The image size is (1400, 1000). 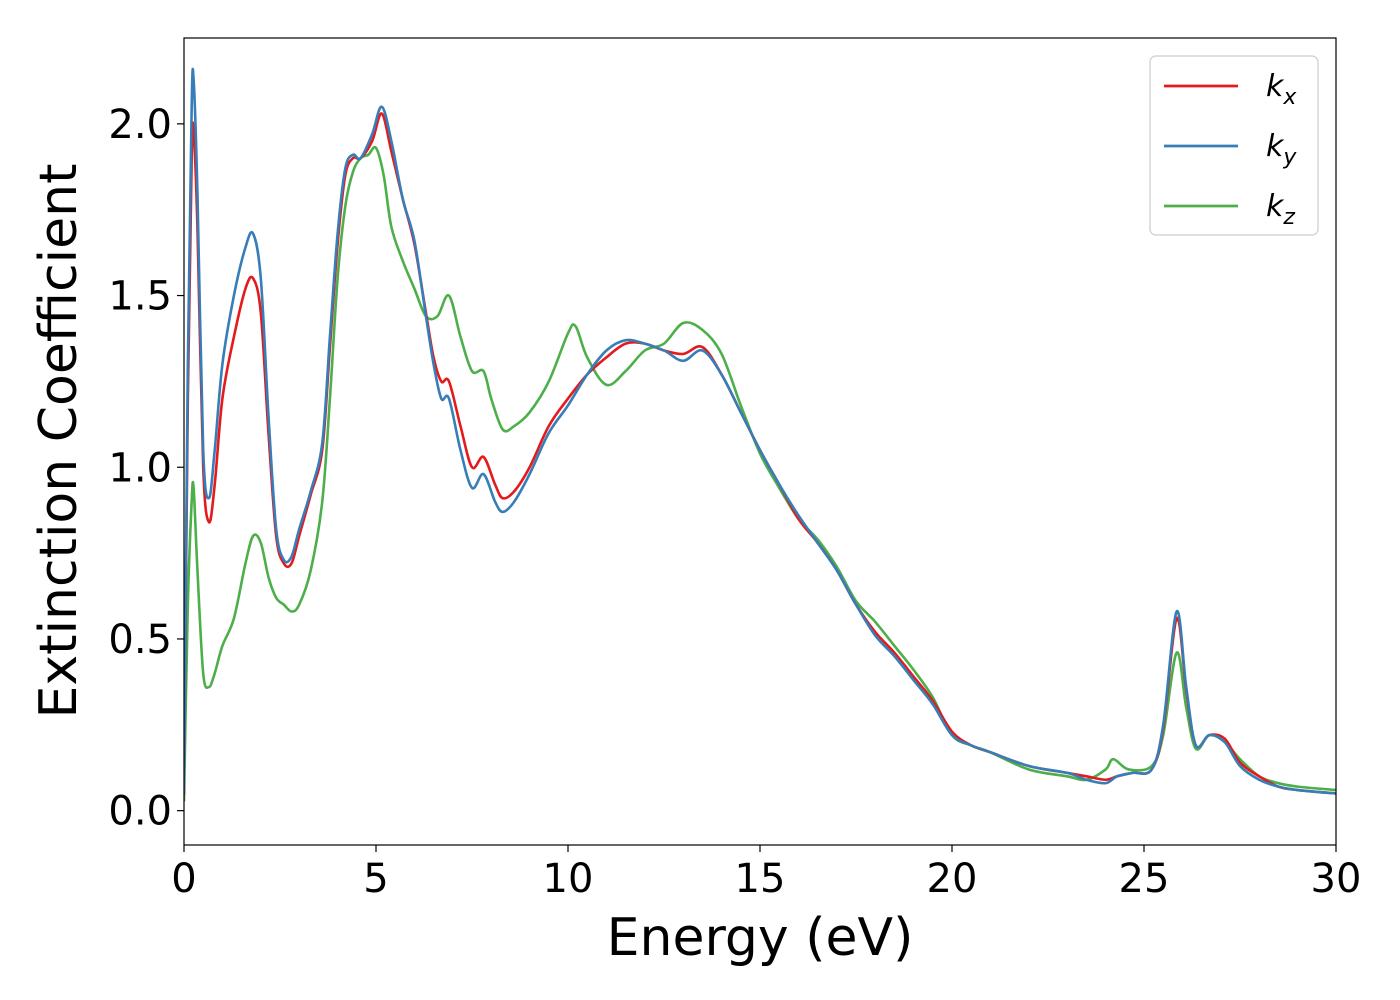 What do you see at coordinates (140, 468) in the screenshot?
I see `y-tick-label: 1.0` at bounding box center [140, 468].